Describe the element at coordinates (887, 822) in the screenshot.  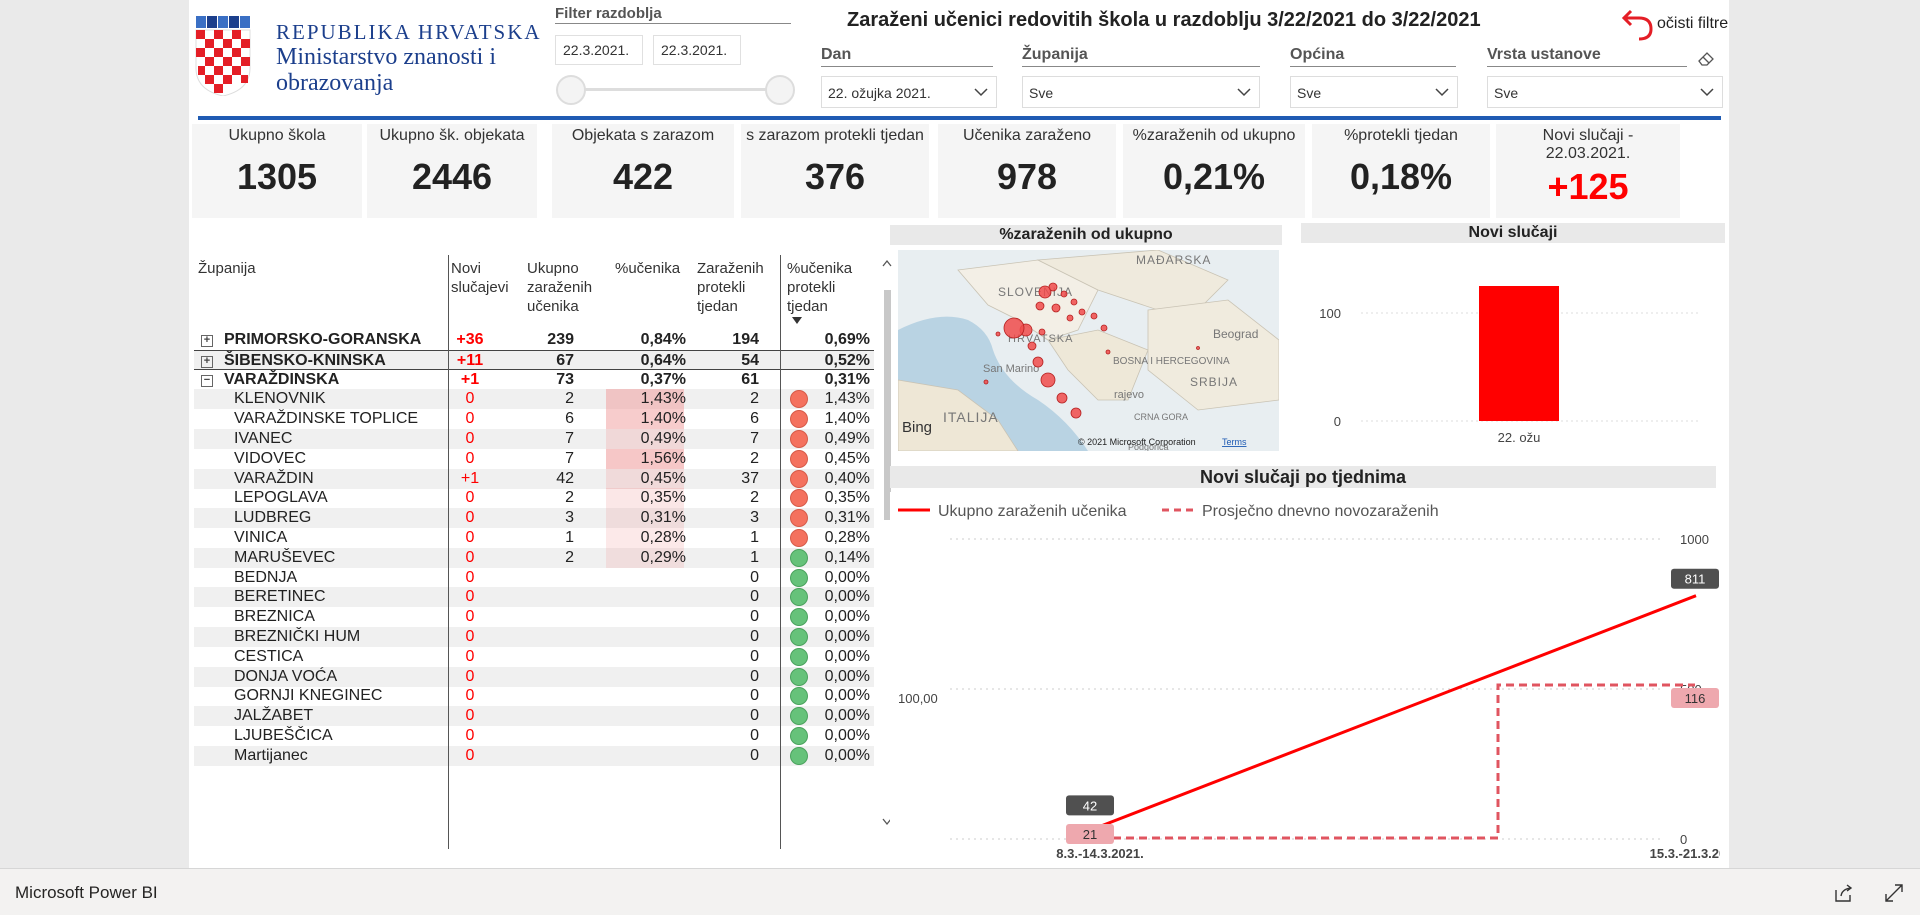
I see `chevron-down-icon` at that location.